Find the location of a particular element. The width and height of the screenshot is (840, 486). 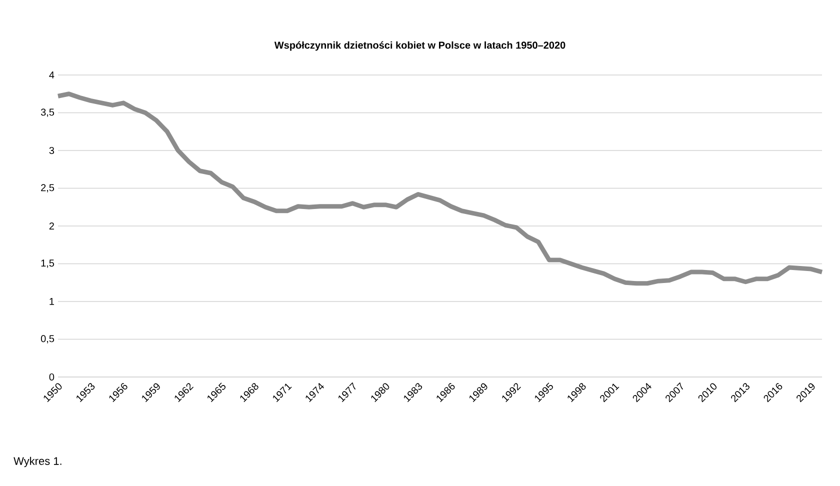

y-tick-label: 0,5 is located at coordinates (47, 339).